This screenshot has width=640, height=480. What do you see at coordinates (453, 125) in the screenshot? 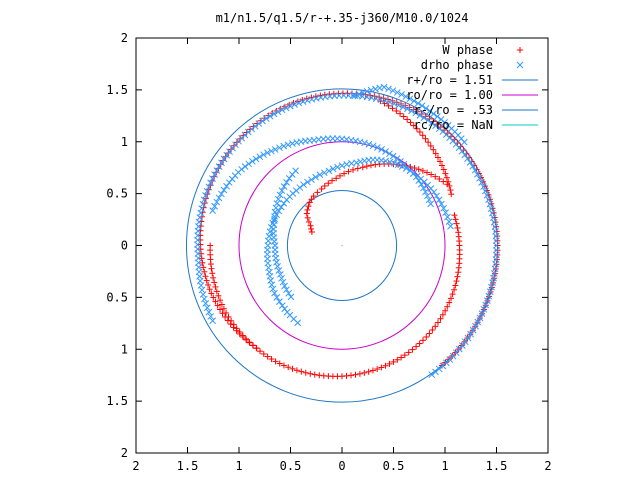
I see `legend-label: rc/ro = NaN` at bounding box center [453, 125].